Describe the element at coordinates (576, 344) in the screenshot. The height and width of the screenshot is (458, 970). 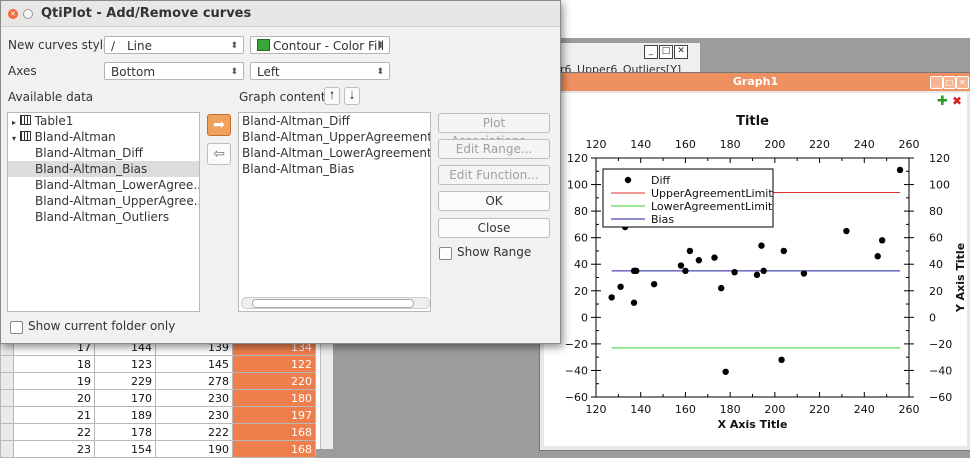
I see `y-tick-label: −20` at that location.